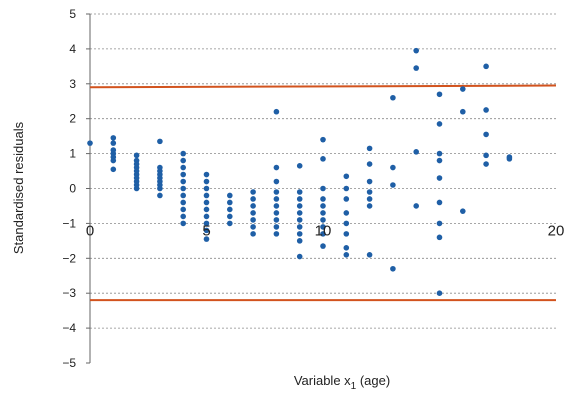  What do you see at coordinates (90, 231) in the screenshot?
I see `x-tick-label: 0` at bounding box center [90, 231].